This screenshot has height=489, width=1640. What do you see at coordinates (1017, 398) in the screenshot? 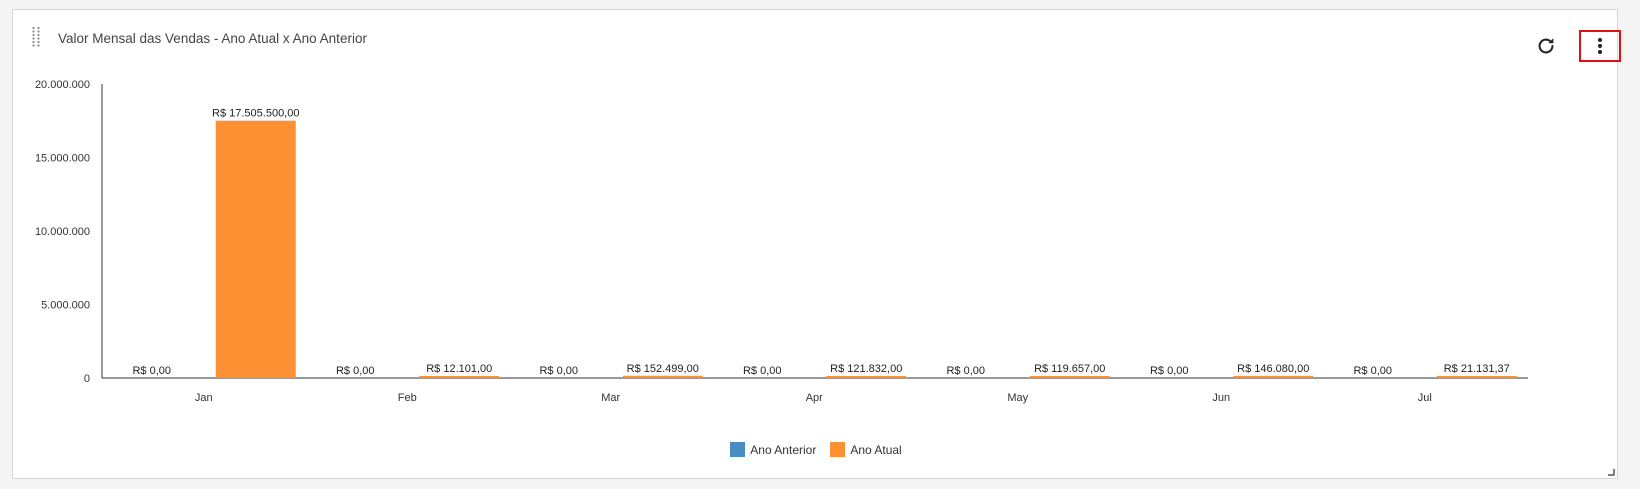
I see `x-tick-label: May` at bounding box center [1017, 398].